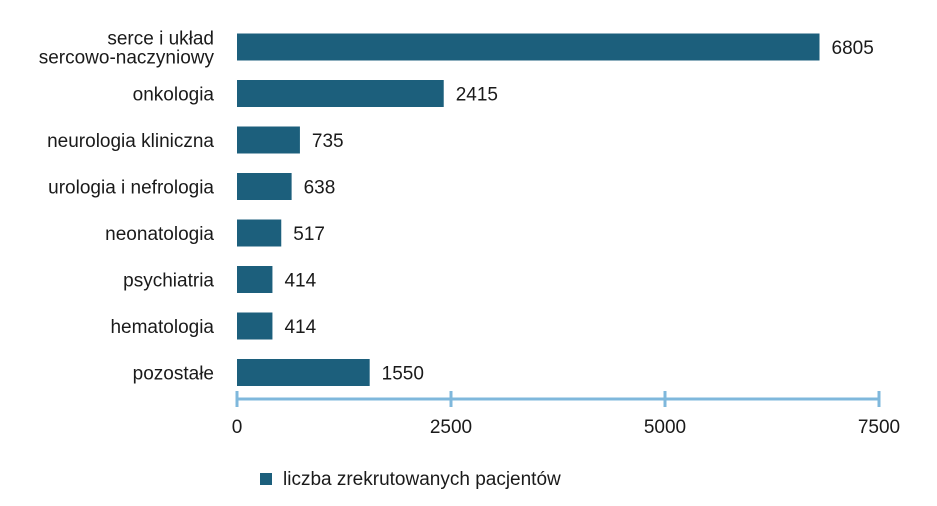  I want to click on data-label: 1550, so click(403, 374).